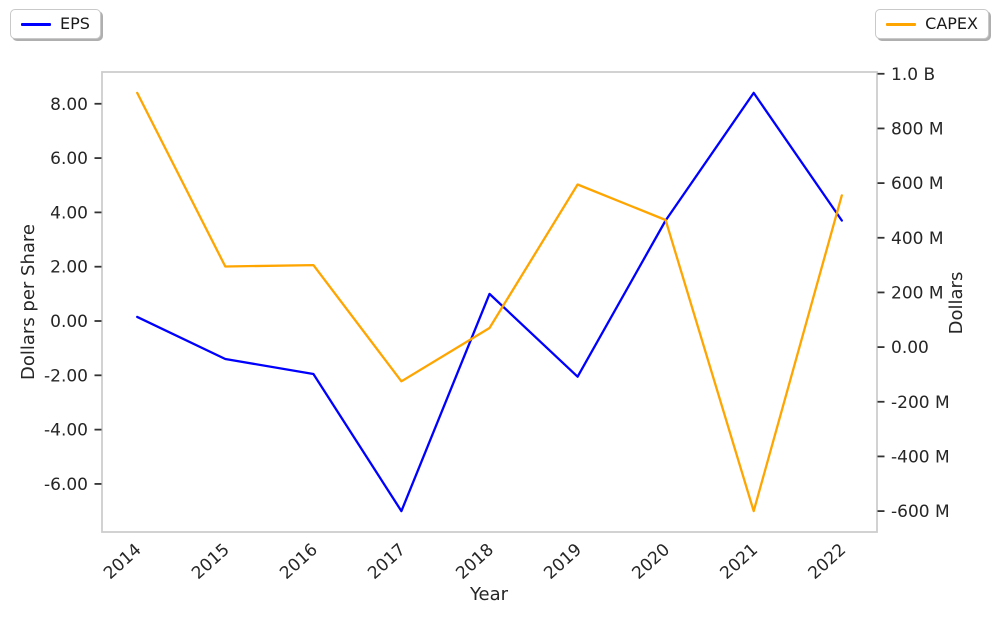 This screenshot has height=618, width=999. What do you see at coordinates (211, 562) in the screenshot?
I see `x-axis-tick-label: 2015` at bounding box center [211, 562].